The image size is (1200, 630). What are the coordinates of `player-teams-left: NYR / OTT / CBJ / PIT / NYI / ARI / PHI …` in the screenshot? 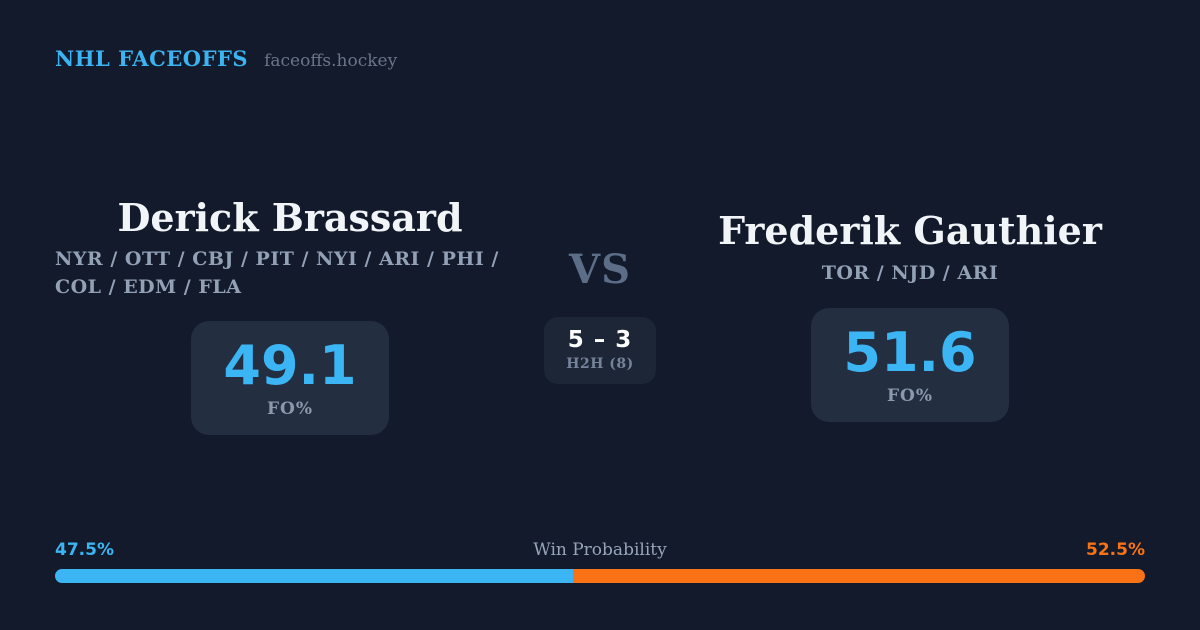 It's located at (277, 273).